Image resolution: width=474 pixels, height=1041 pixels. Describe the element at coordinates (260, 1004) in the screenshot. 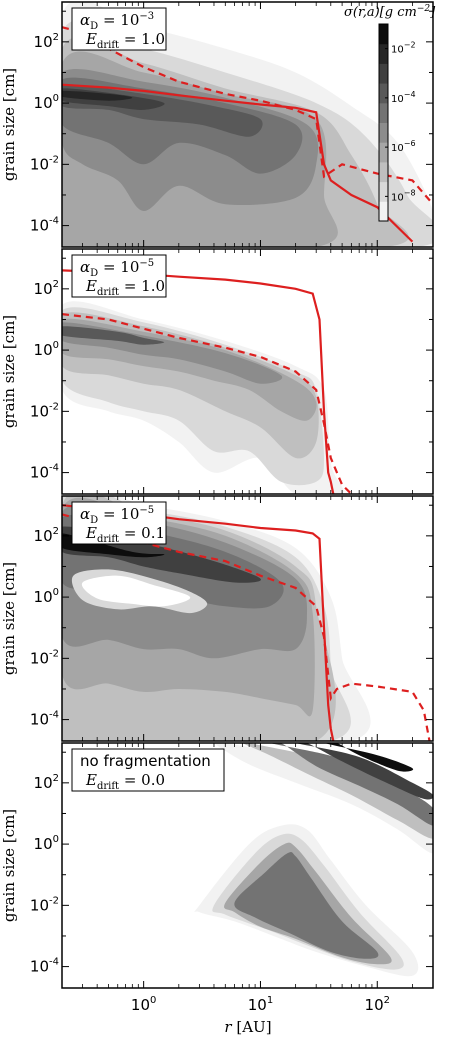

I see `x-tick-label: 10¹` at that location.